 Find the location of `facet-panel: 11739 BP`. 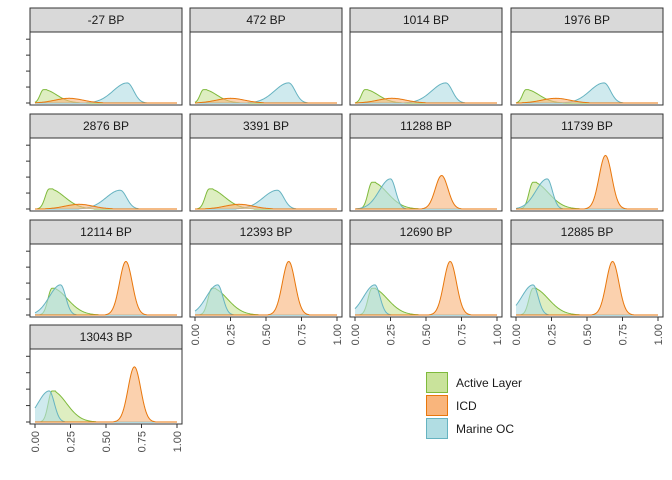

facet-panel: 11739 BP is located at coordinates (587, 162).